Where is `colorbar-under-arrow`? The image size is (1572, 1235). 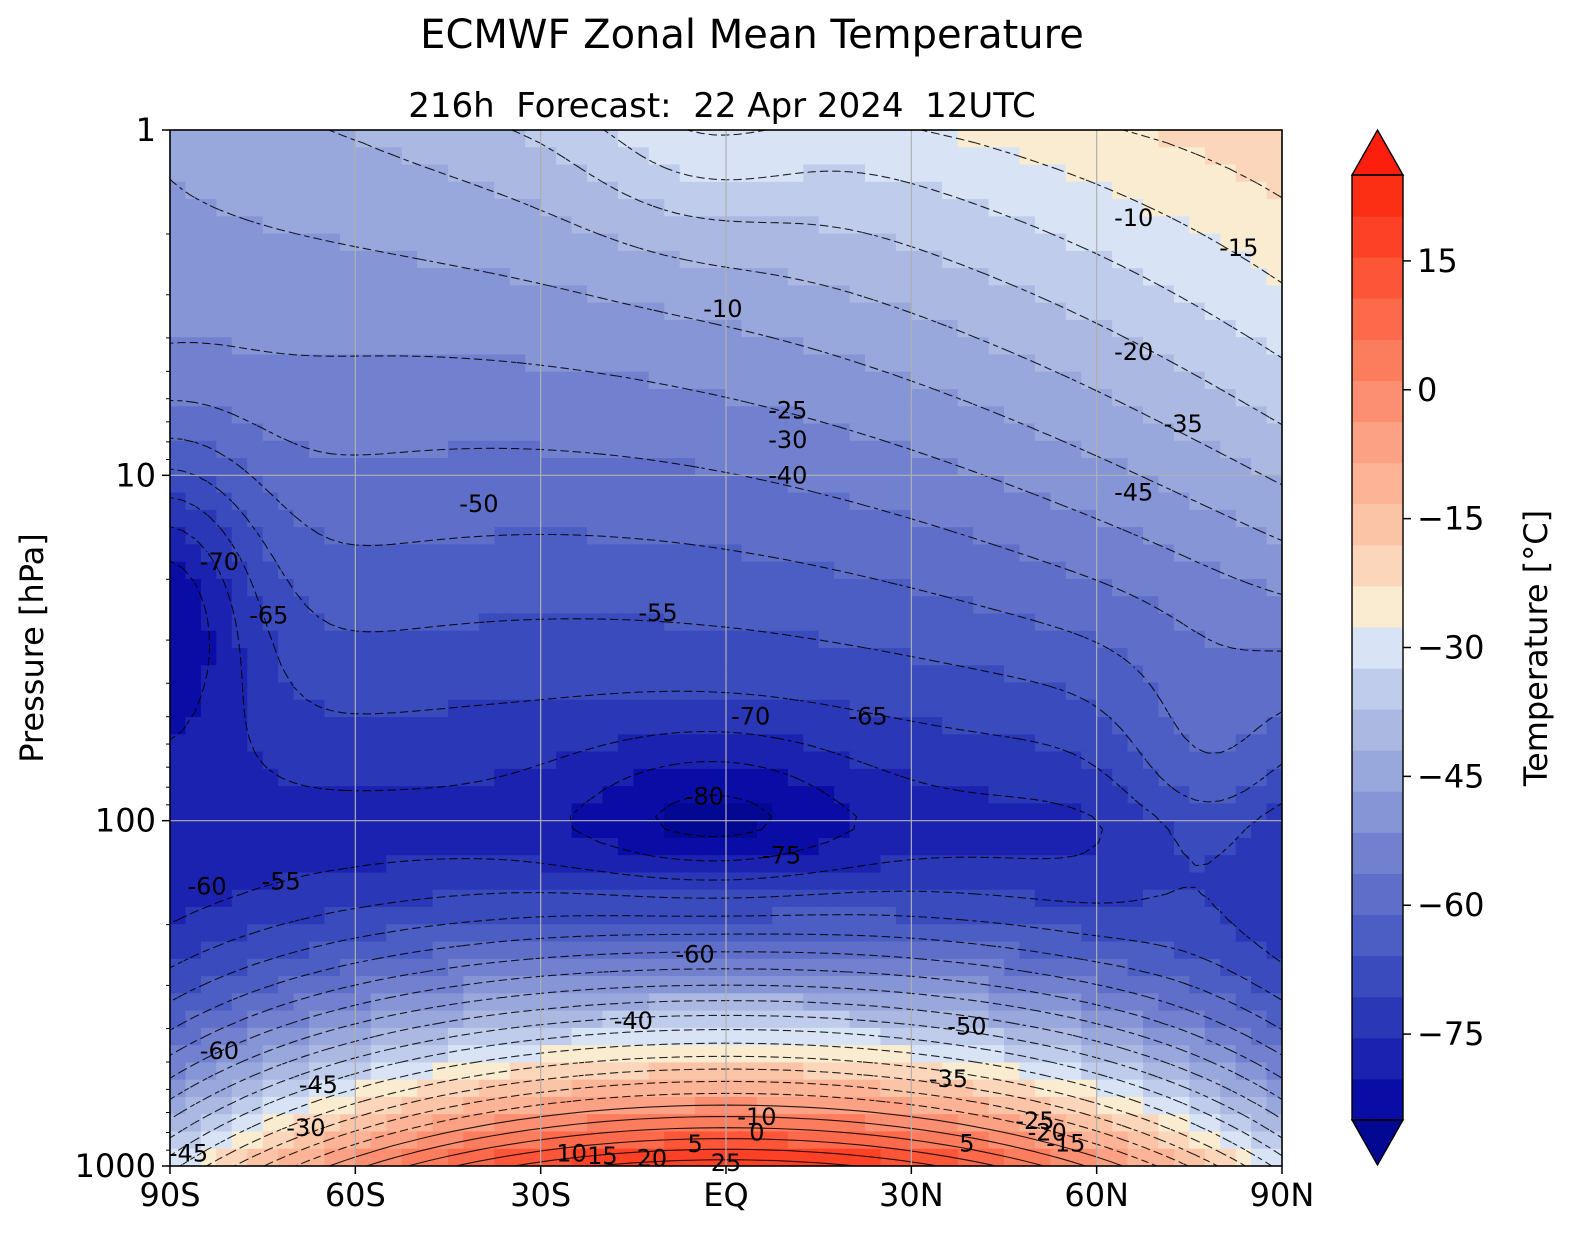 colorbar-under-arrow is located at coordinates (1377, 1143).